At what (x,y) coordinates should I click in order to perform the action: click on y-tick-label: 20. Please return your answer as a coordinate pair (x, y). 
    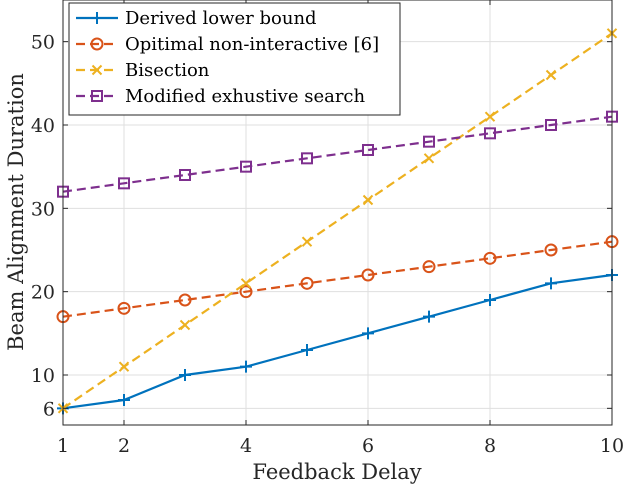
    Looking at the image, I should click on (43, 293).